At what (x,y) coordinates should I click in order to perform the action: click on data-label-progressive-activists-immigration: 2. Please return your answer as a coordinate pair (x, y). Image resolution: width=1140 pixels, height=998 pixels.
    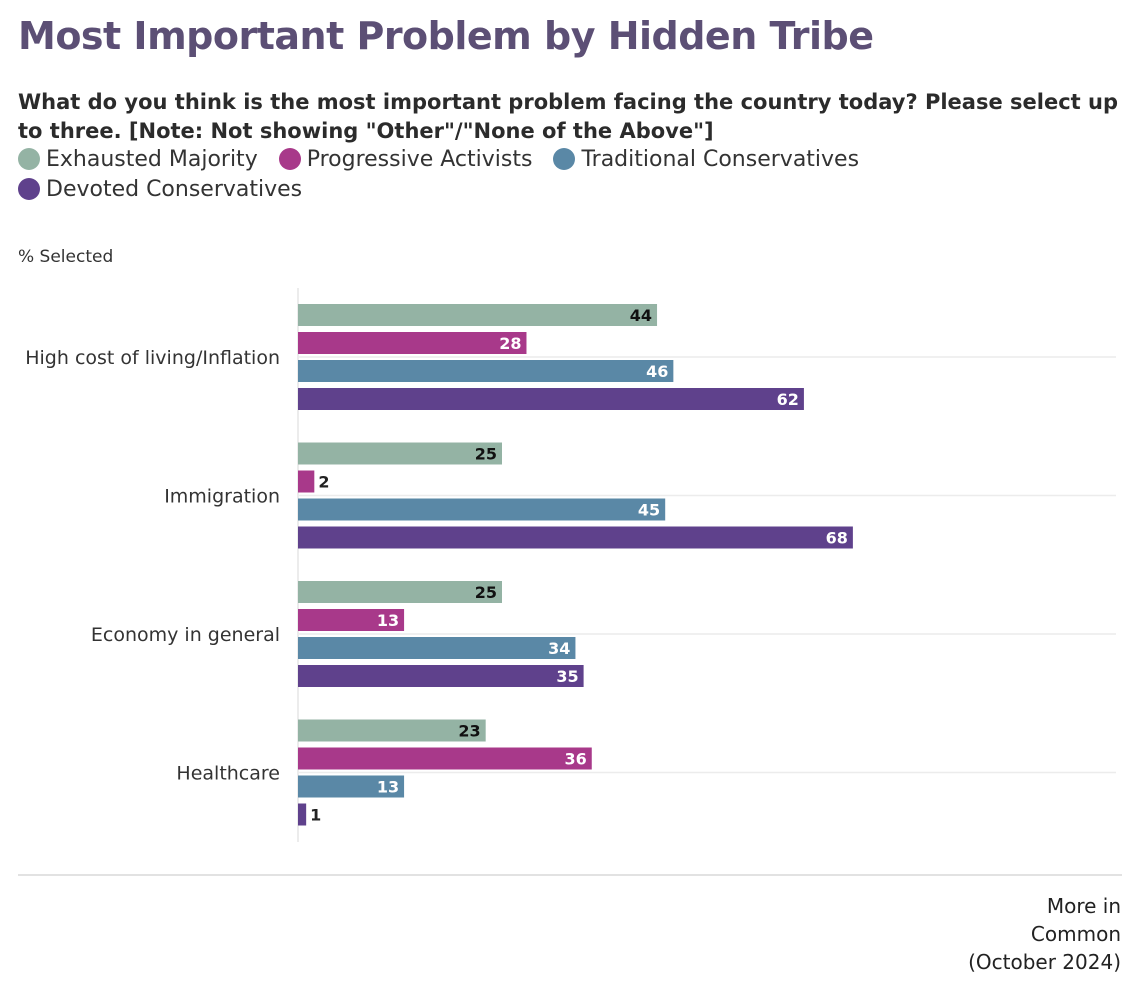
    Looking at the image, I should click on (323, 482).